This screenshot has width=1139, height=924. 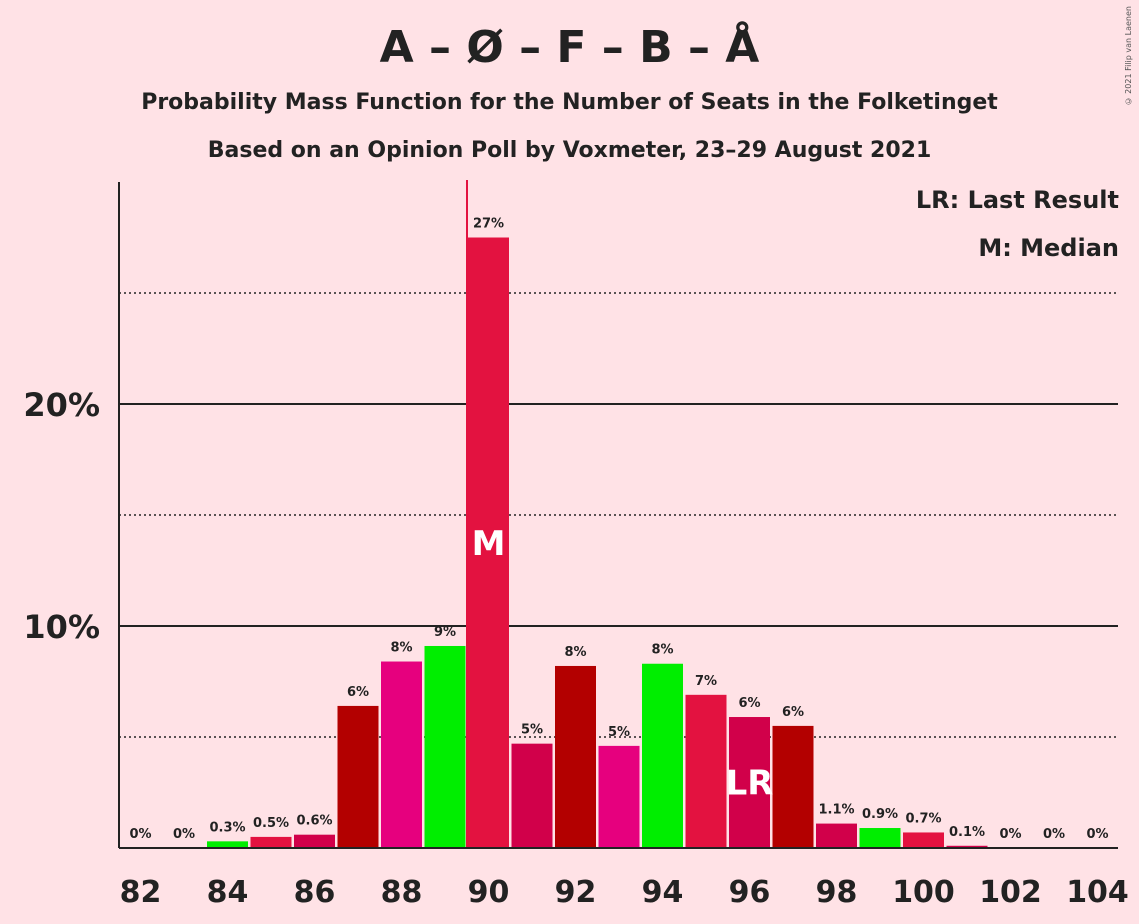 I want to click on y-tick-label: 20%, so click(x=61, y=405).